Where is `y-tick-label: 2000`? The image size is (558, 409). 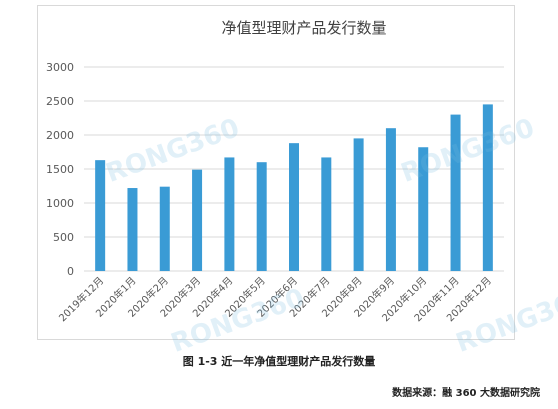 y-tick-label: 2000 is located at coordinates (60, 135).